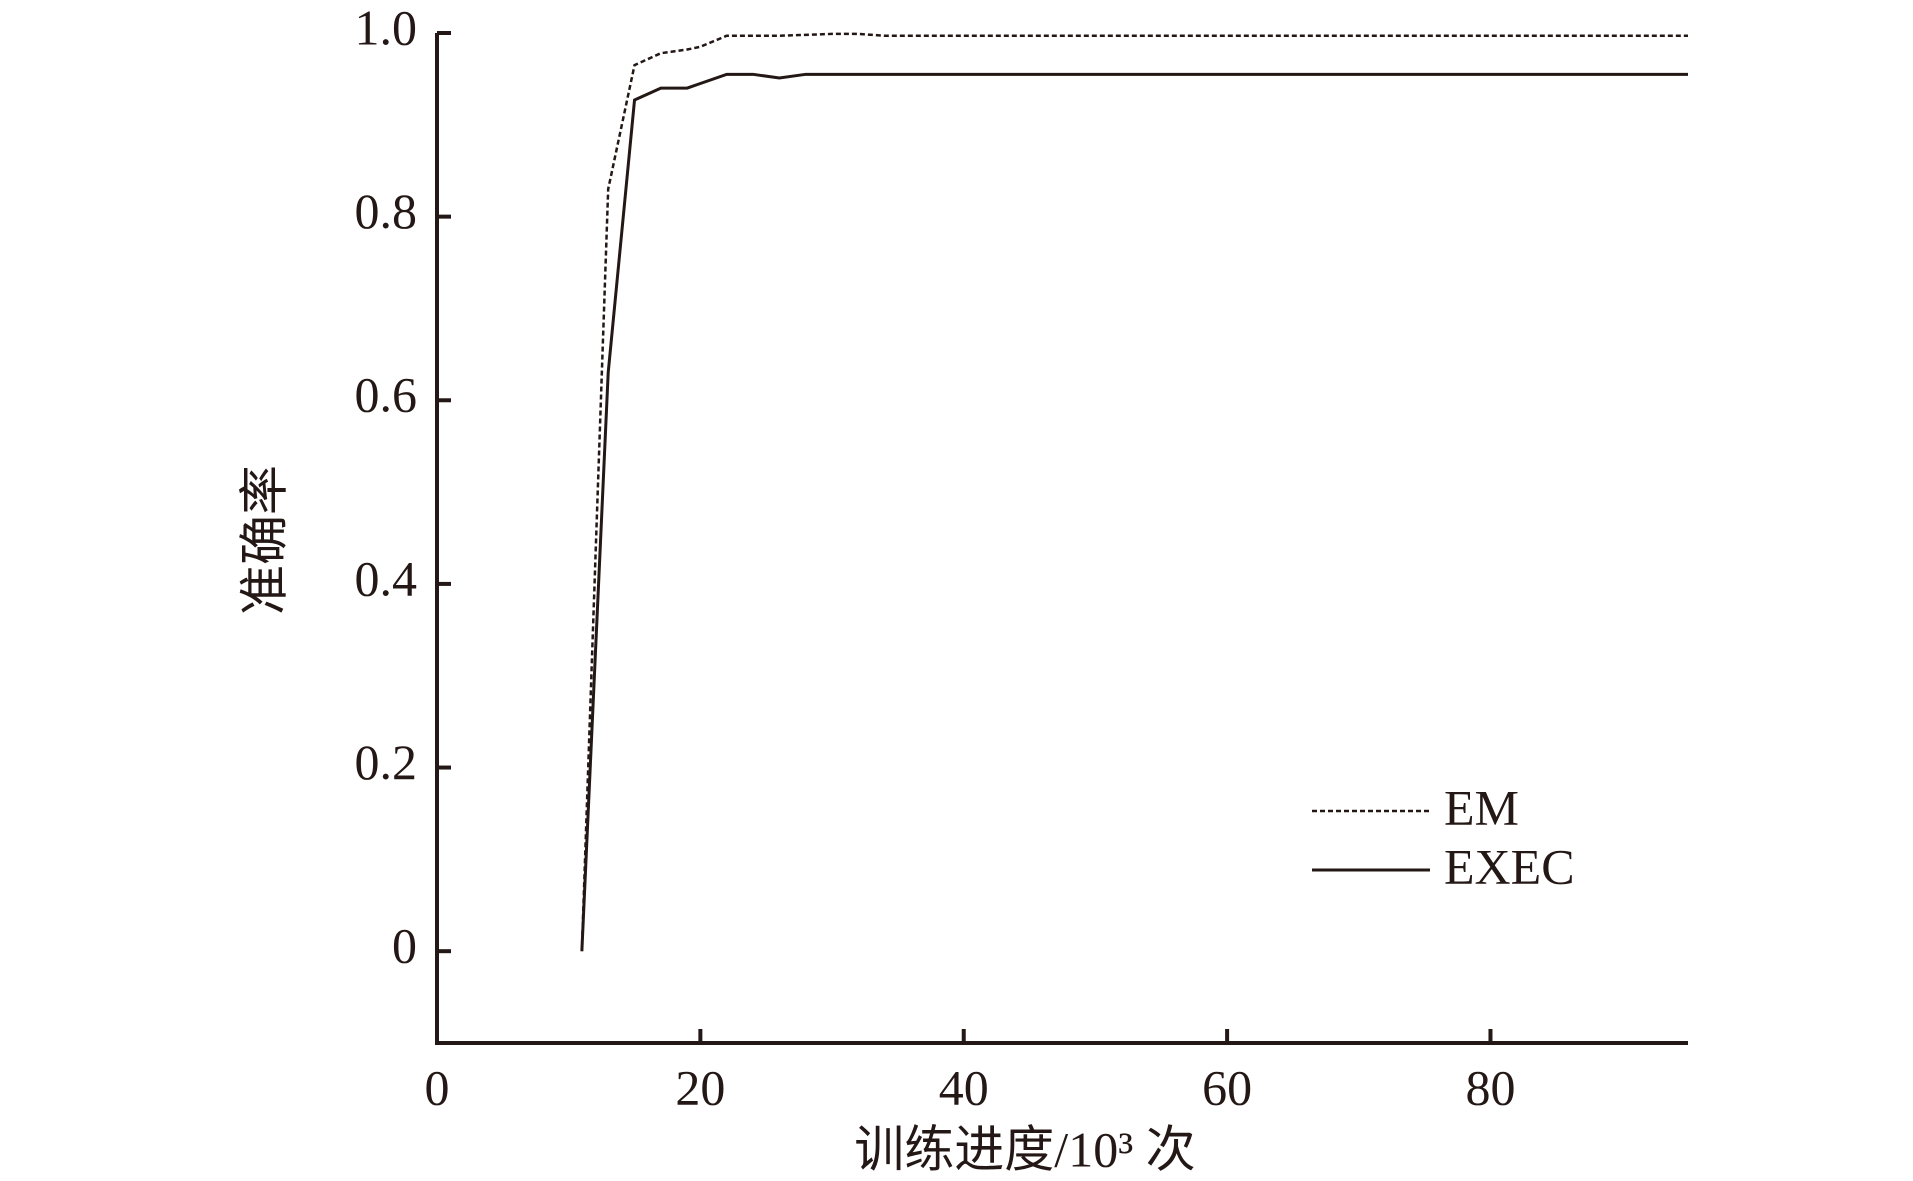 Image resolution: width=1913 pixels, height=1181 pixels. Describe the element at coordinates (1227, 1087) in the screenshot. I see `x-tick-label: 60` at that location.